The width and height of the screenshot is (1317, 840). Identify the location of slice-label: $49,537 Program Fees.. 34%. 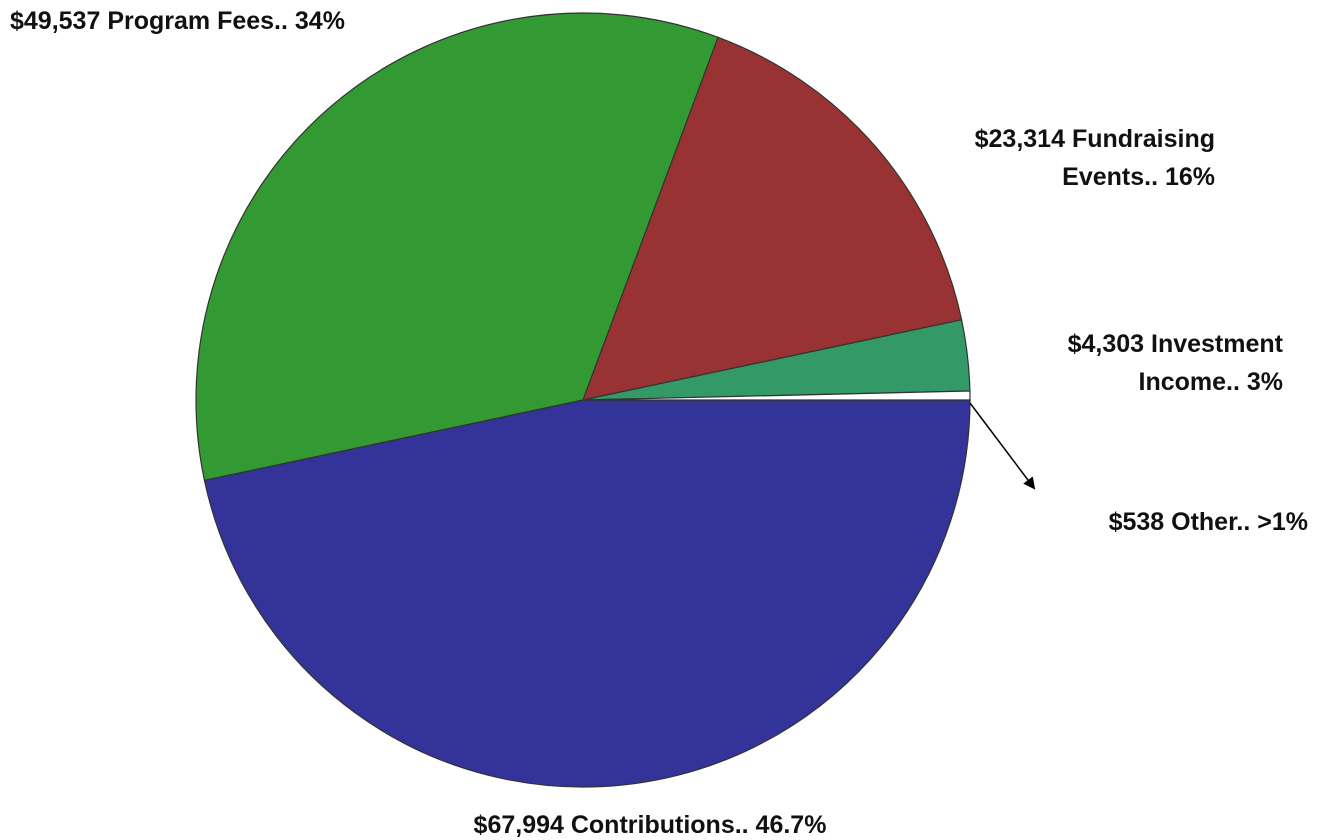
(177, 21).